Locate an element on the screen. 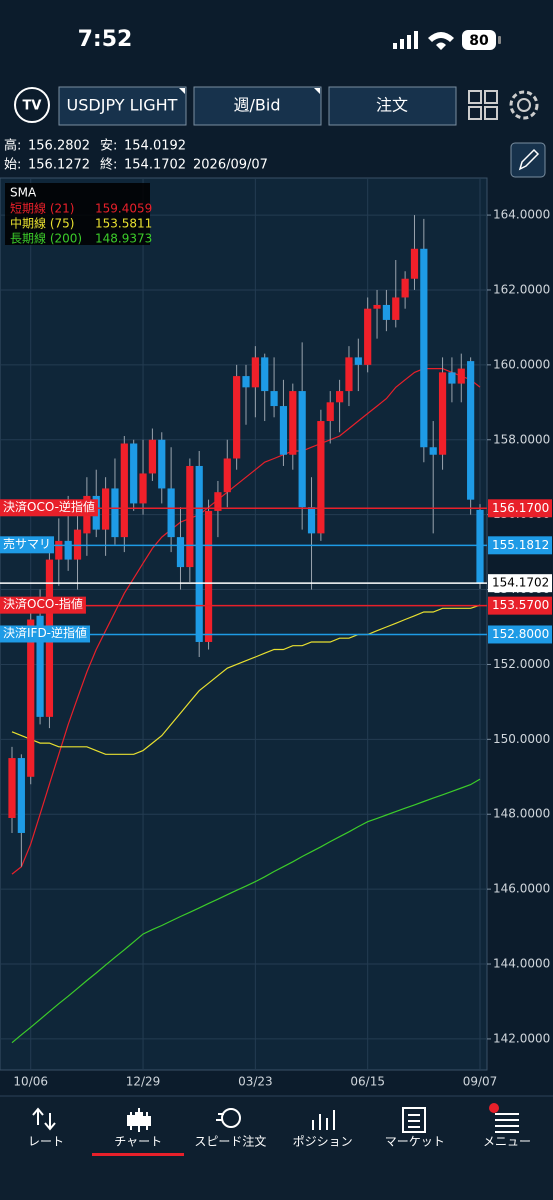 Image resolution: width=553 pixels, height=1200 pixels. y-tick-label: 150.0000 is located at coordinates (521, 739).